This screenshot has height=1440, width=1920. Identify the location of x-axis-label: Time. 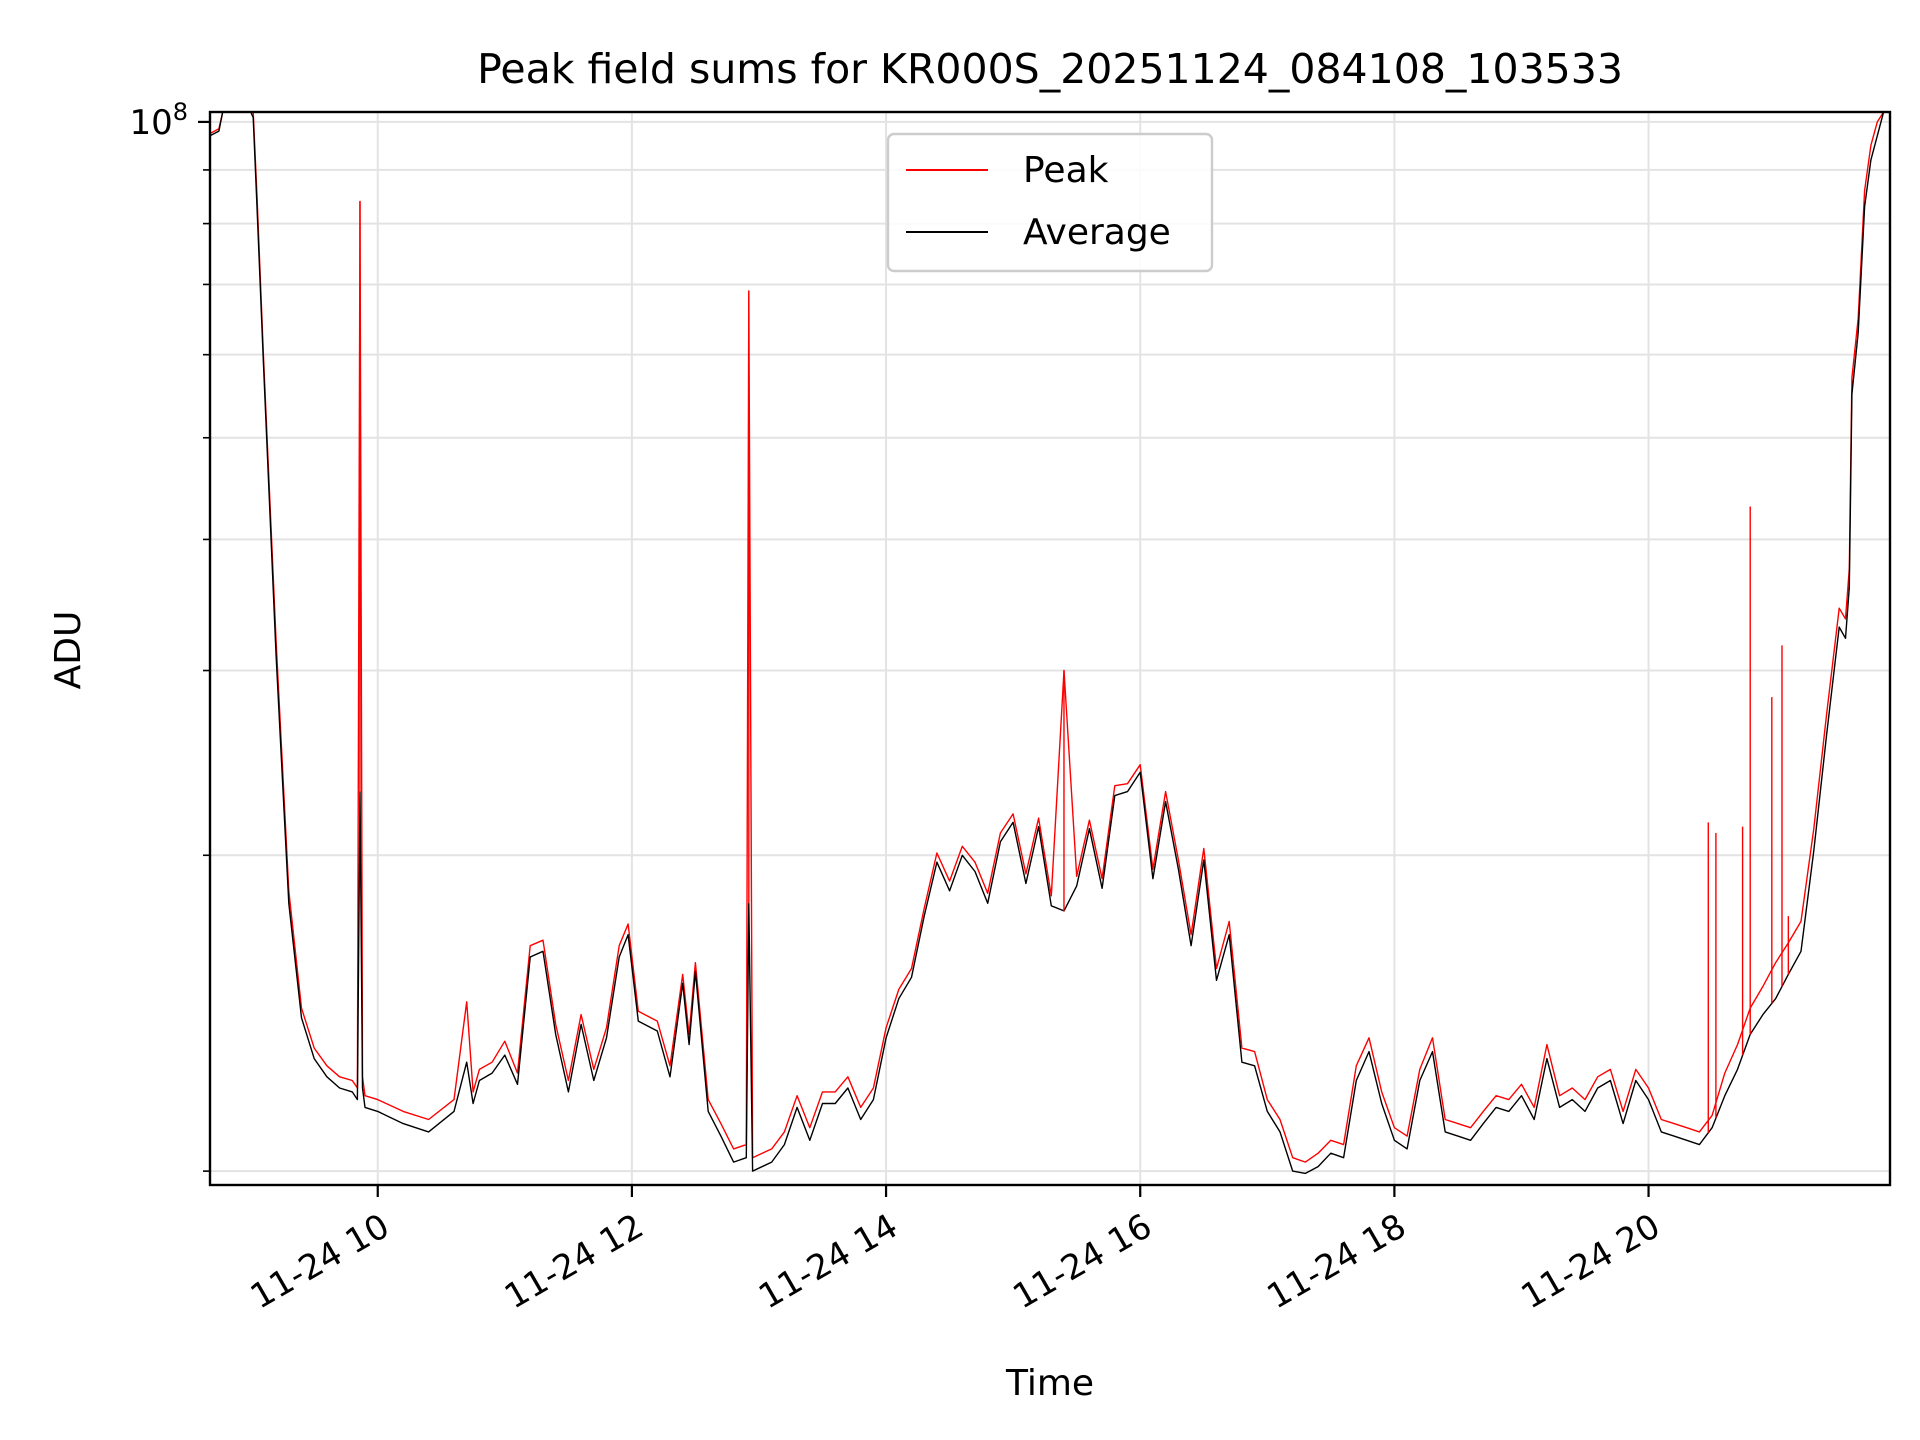
(1049, 1383).